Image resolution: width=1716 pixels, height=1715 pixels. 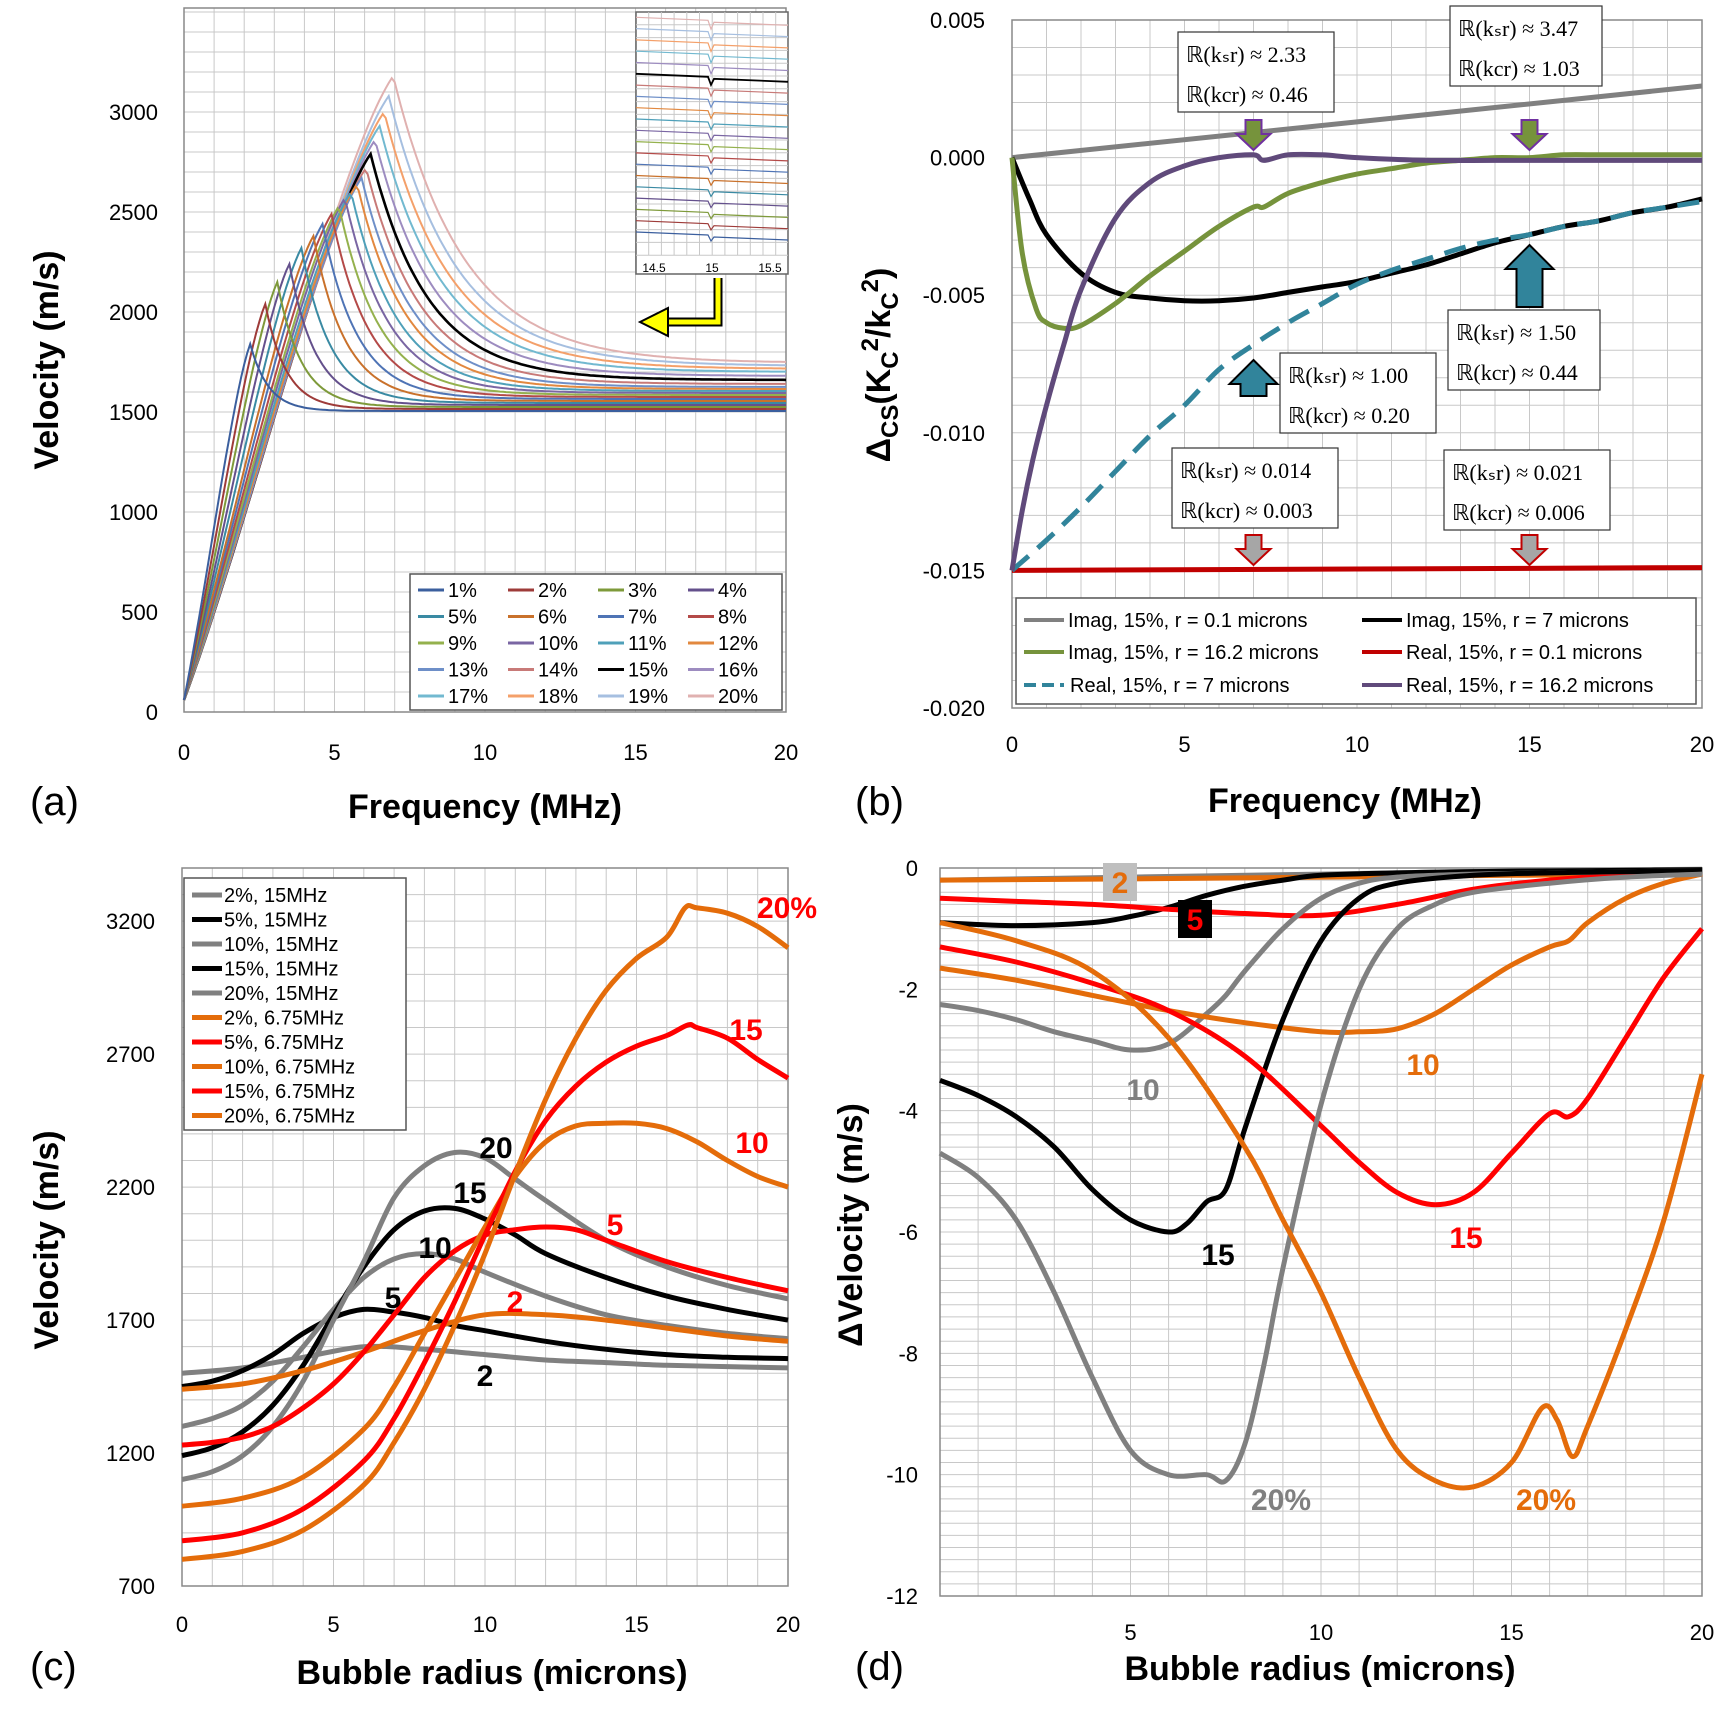 I want to click on annotation-line1-b-4: ℝ(kₛr) ≈ 0.014, so click(x=1245, y=470).